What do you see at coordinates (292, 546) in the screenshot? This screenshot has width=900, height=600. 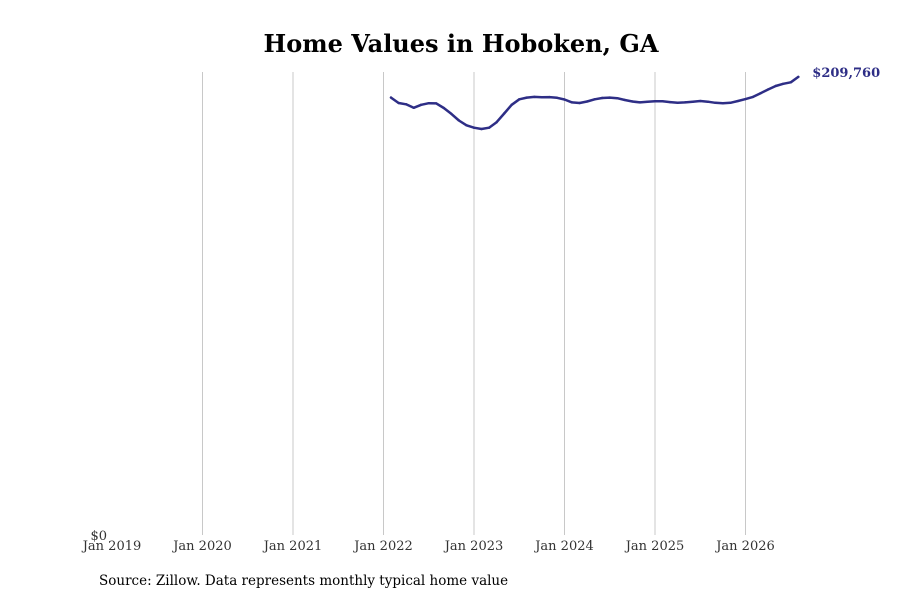 I see `x-tick-label: Jan 2021` at bounding box center [292, 546].